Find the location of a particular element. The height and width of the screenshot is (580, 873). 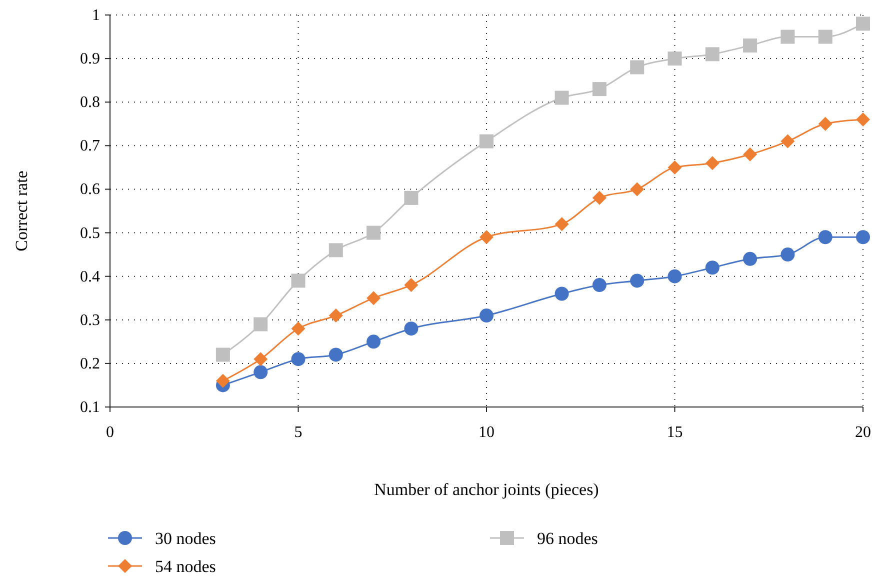

y-tick-label: 0.5 is located at coordinates (90, 233).